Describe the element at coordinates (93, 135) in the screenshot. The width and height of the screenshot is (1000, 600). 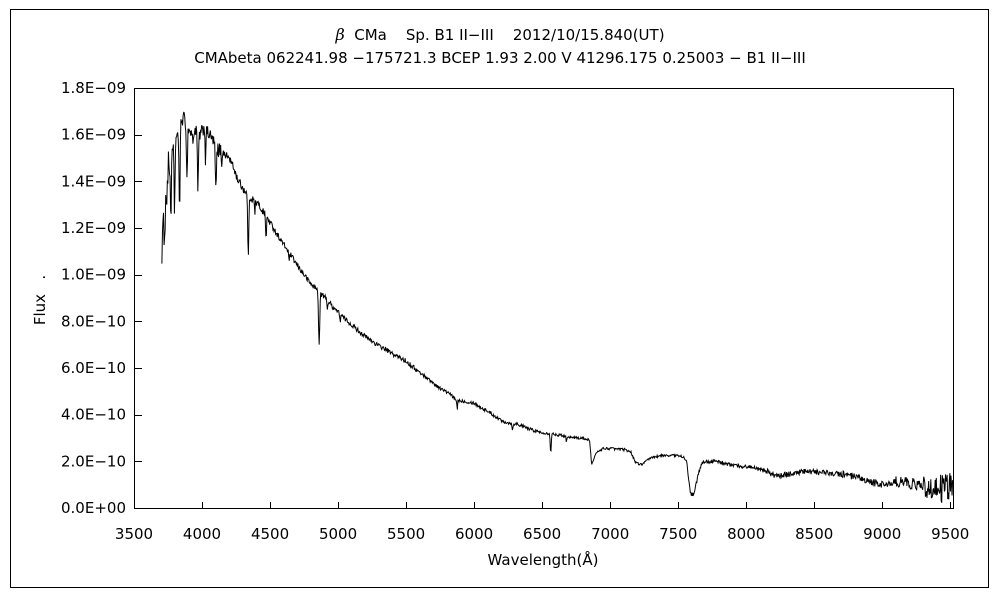
I see `y-tick-label: 1.6E−09` at that location.